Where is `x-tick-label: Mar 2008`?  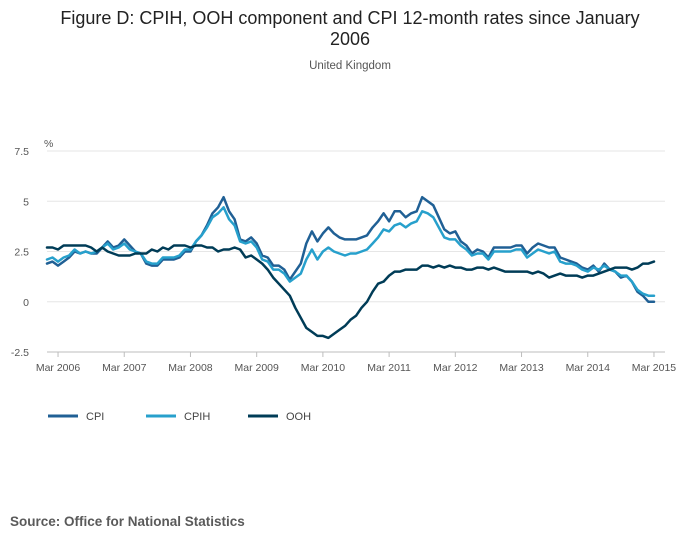
x-tick-label: Mar 2008 is located at coordinates (190, 368).